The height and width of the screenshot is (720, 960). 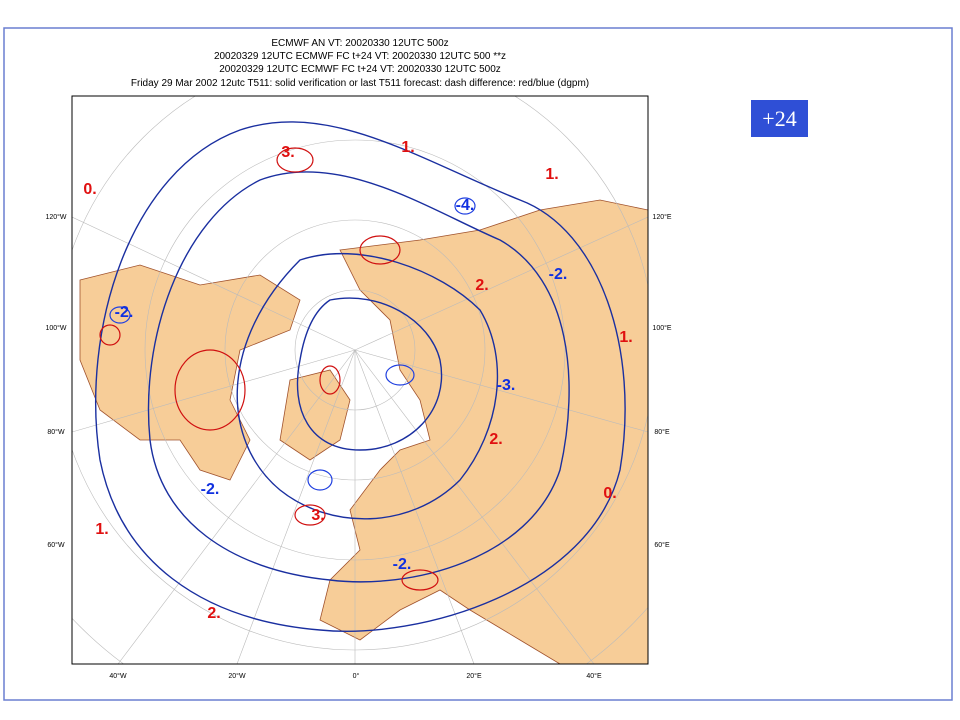 I want to click on longitude-label: 20°W, so click(x=237, y=676).